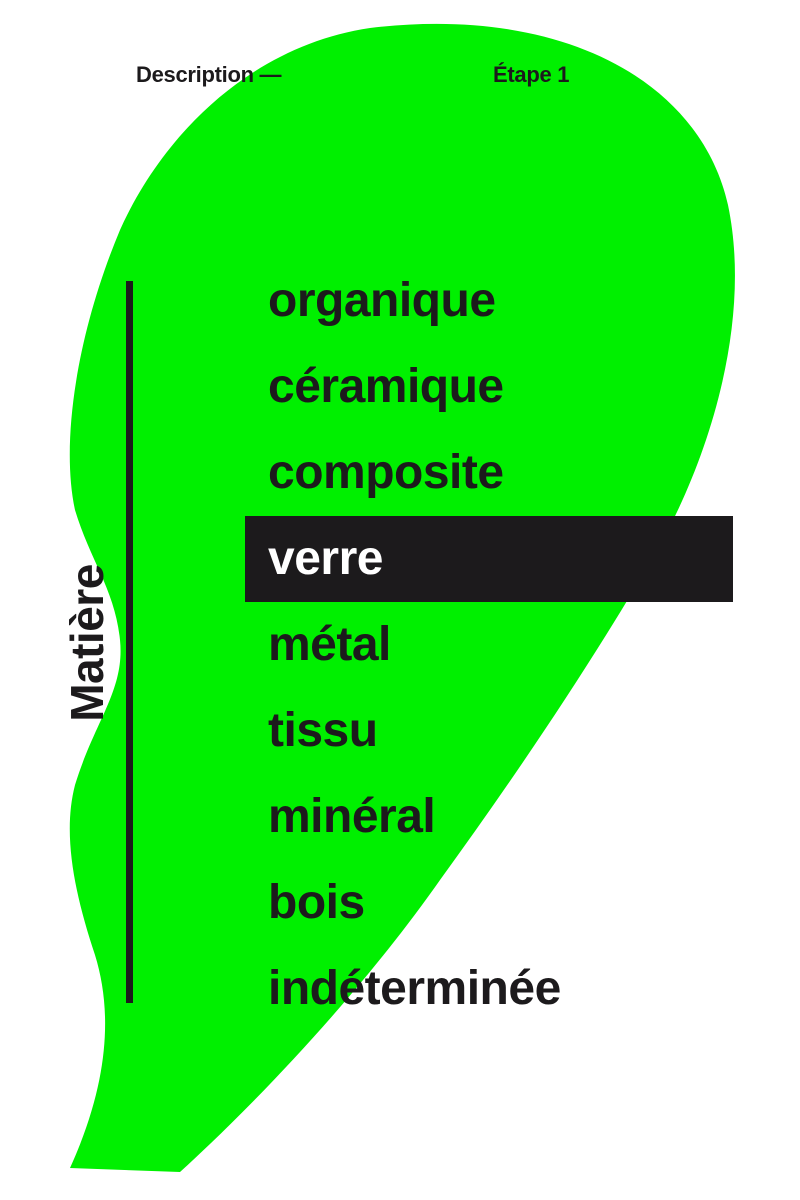 Image resolution: width=800 pixels, height=1200 pixels. I want to click on option-organique: organique, so click(382, 300).